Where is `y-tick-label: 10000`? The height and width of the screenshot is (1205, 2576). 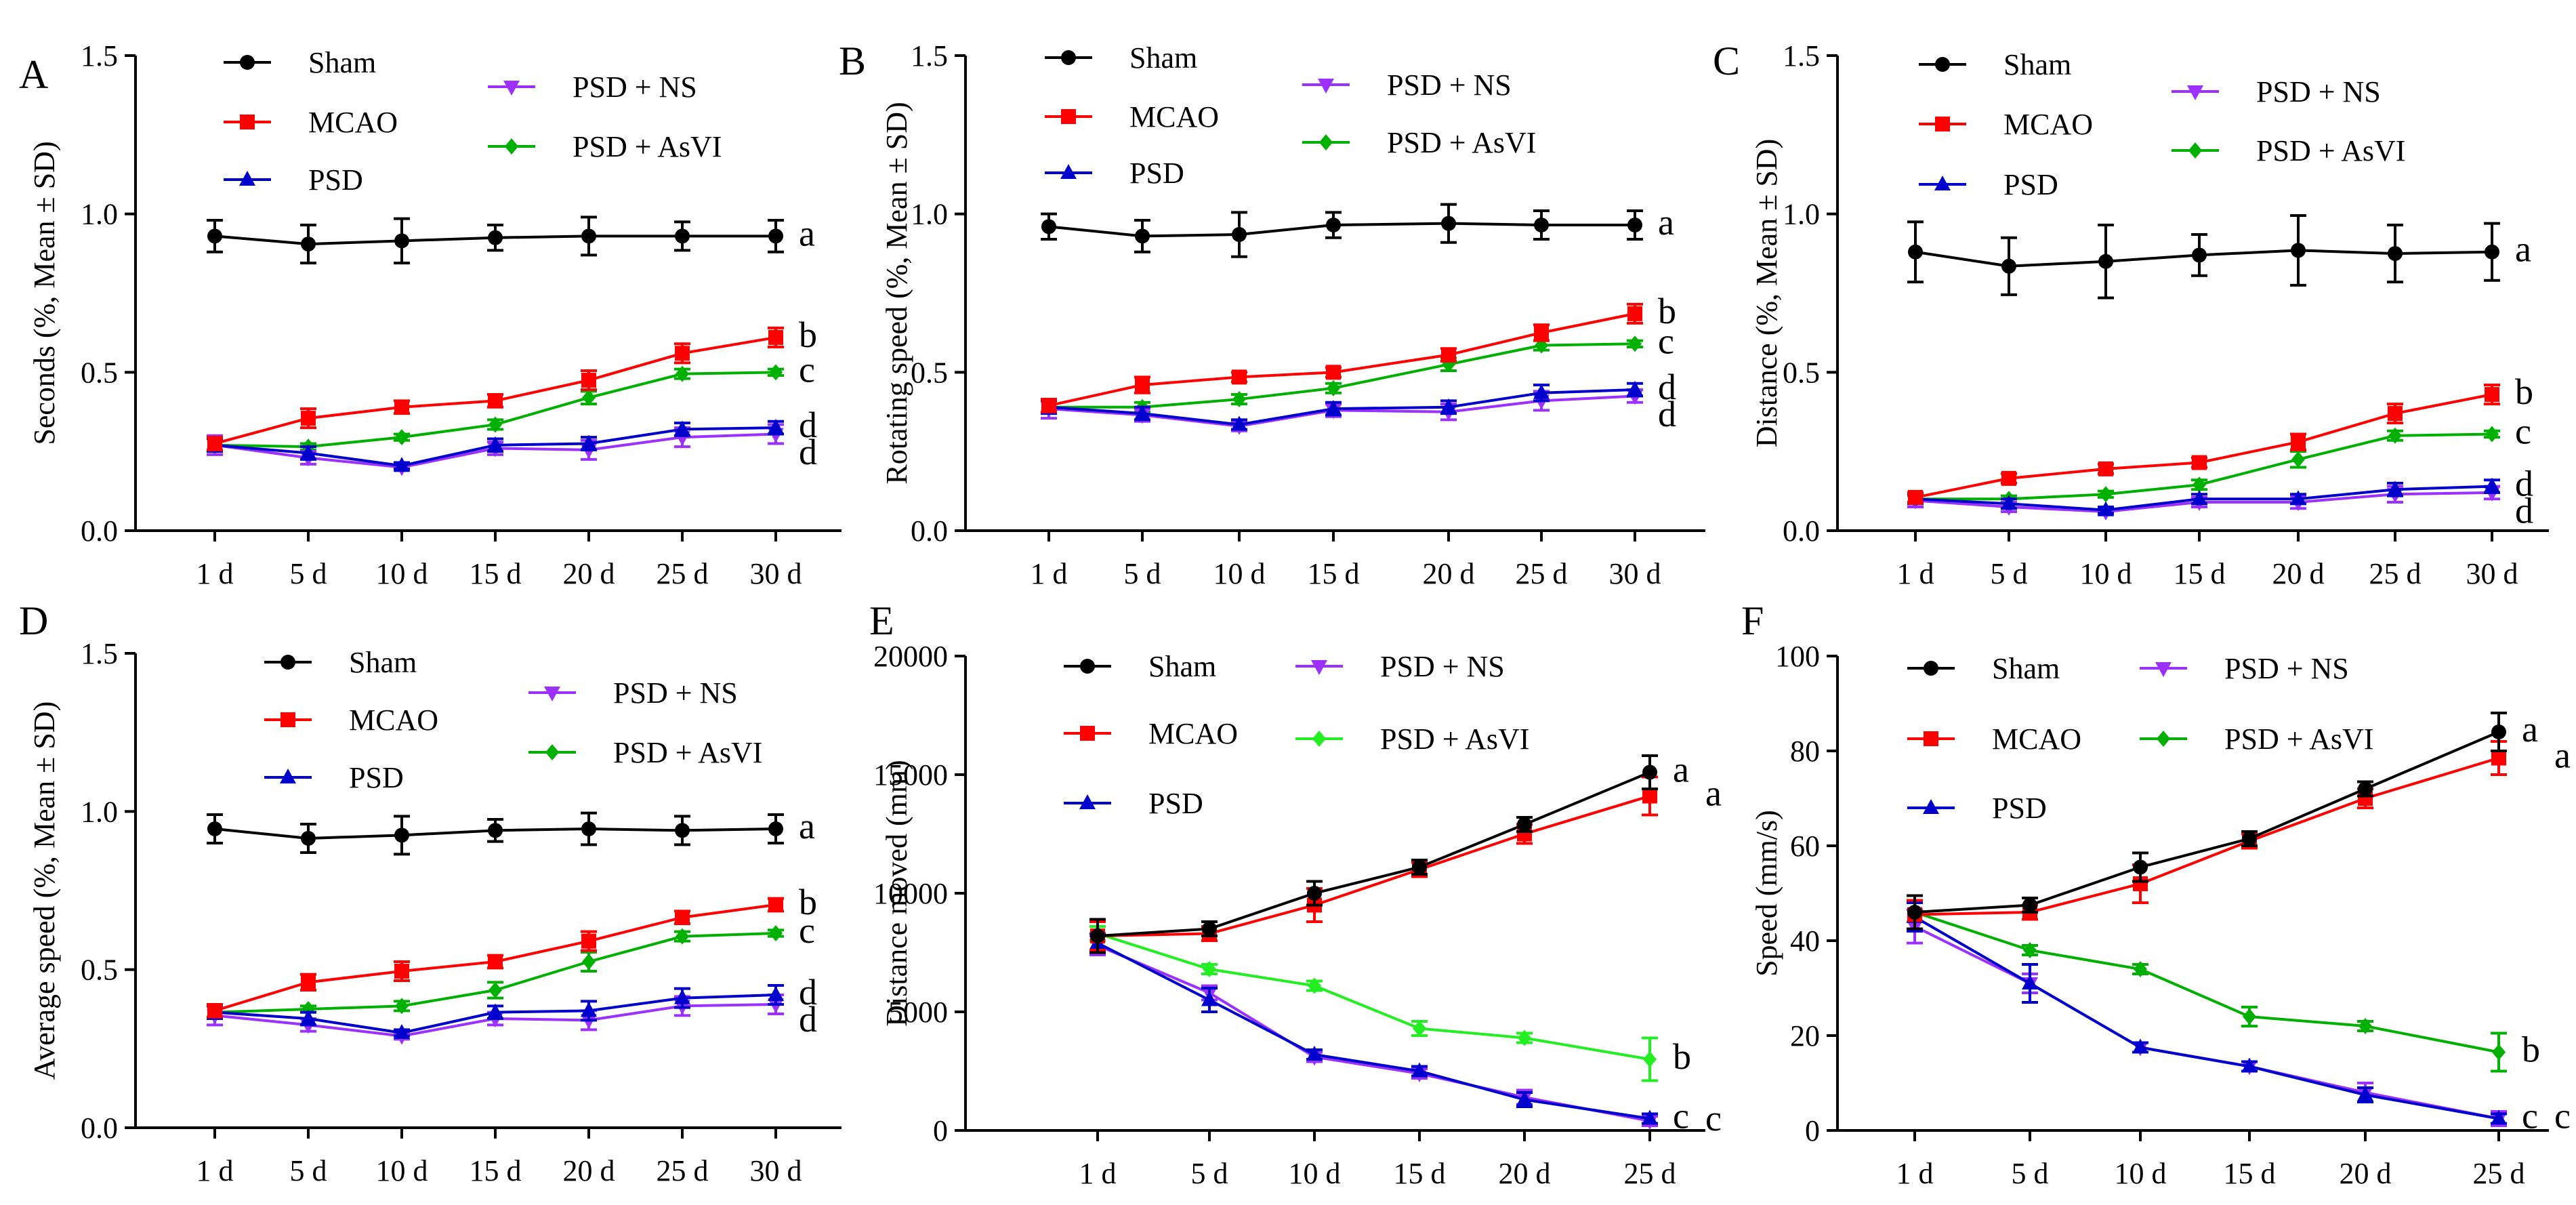
y-tick-label: 10000 is located at coordinates (910, 893).